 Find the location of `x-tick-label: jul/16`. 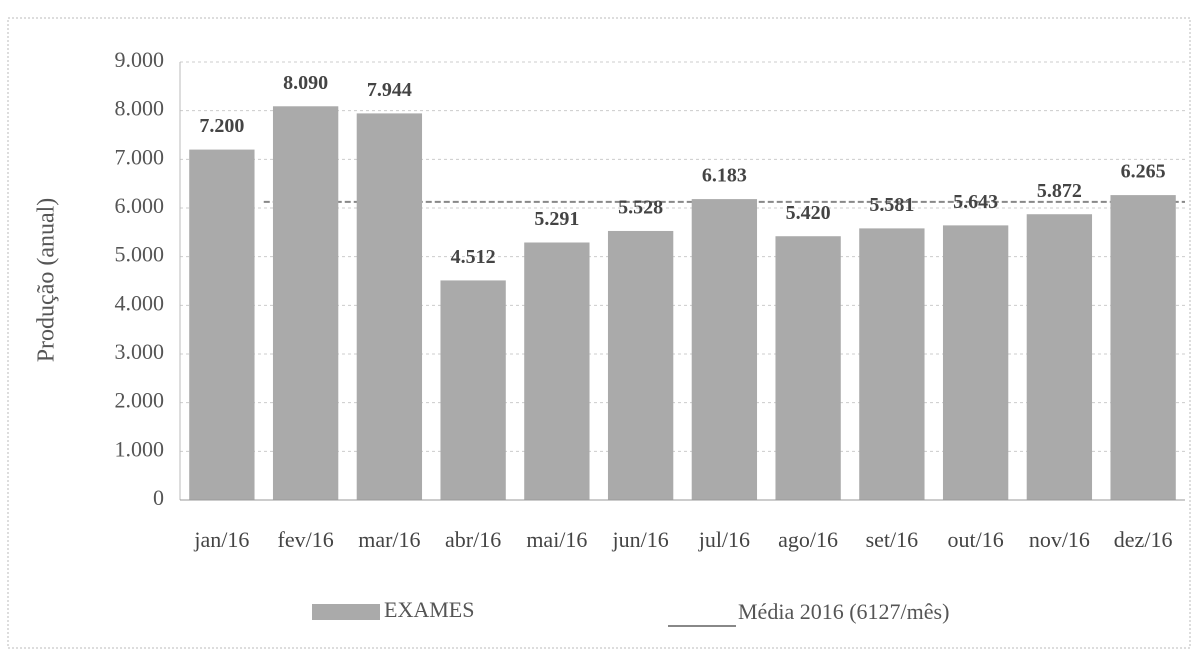

x-tick-label: jul/16 is located at coordinates (724, 539).